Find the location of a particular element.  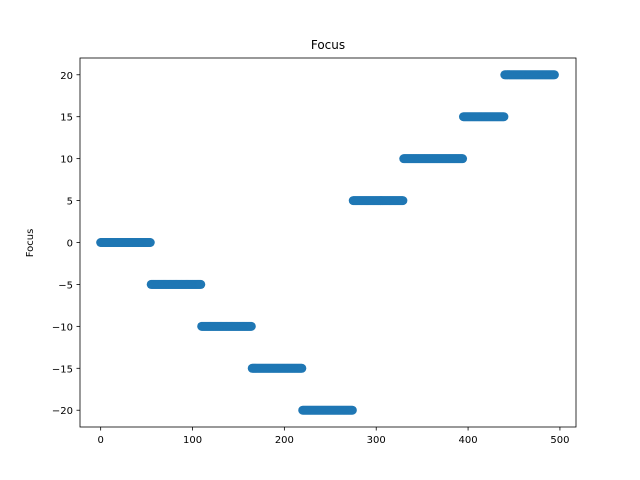

y-tick-label: −15 is located at coordinates (62, 369).